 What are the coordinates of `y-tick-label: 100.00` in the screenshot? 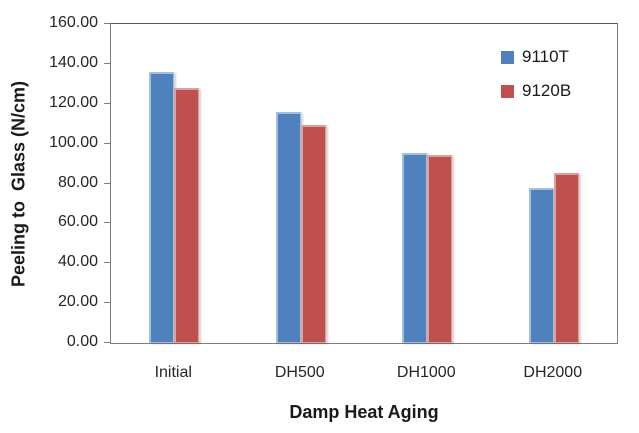 It's located at (73, 142).